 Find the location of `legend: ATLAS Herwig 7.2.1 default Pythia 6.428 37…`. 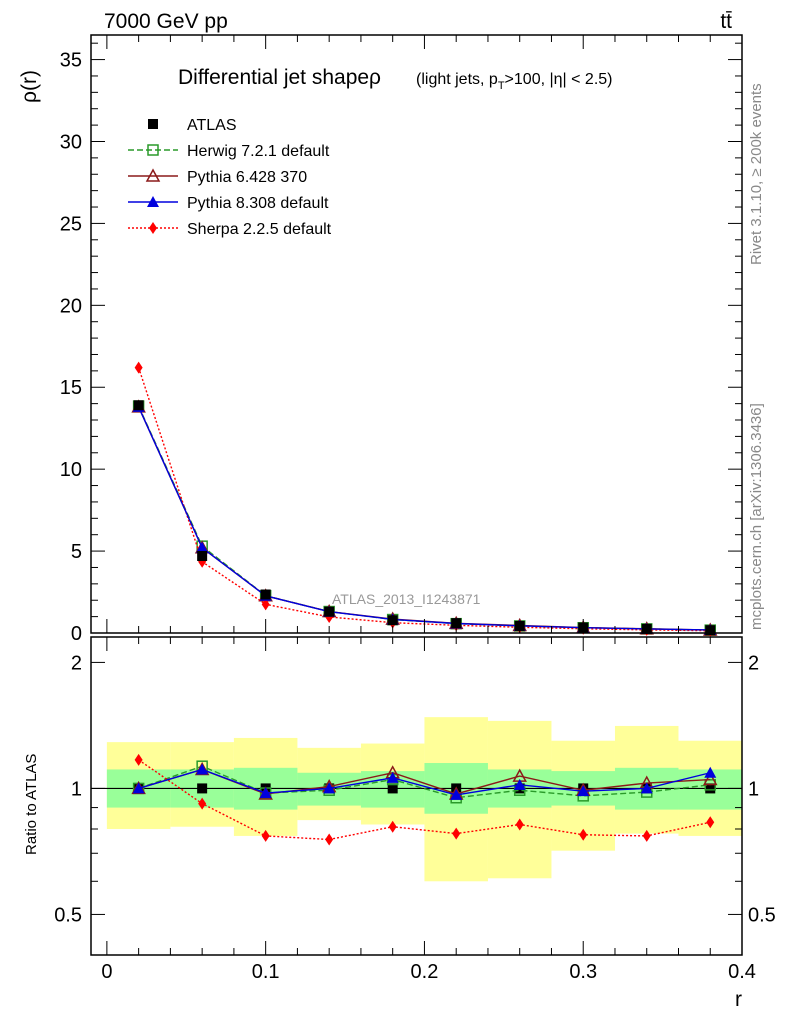

legend: ATLAS Herwig 7.2.1 default Pythia 6.428 37… is located at coordinates (230, 177).